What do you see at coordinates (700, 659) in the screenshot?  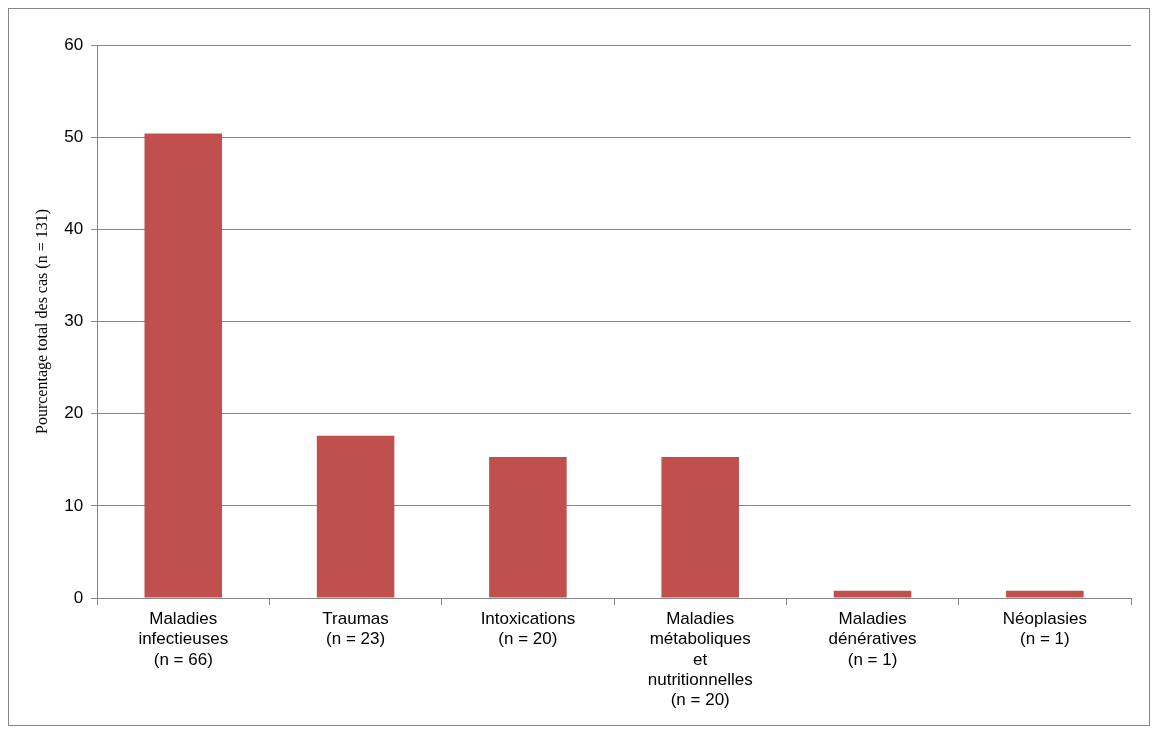 I see `x-tick-label: Maladies métaboliques et nutritionnelles (n = 20)` at bounding box center [700, 659].